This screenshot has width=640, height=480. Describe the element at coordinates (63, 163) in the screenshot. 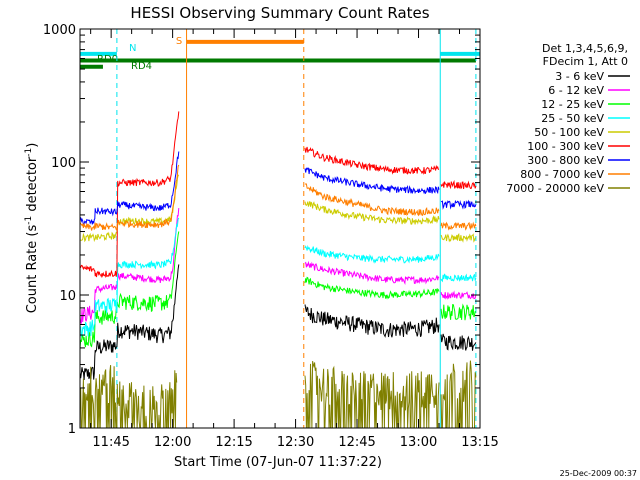

I see `y-tick-label: 100` at that location.